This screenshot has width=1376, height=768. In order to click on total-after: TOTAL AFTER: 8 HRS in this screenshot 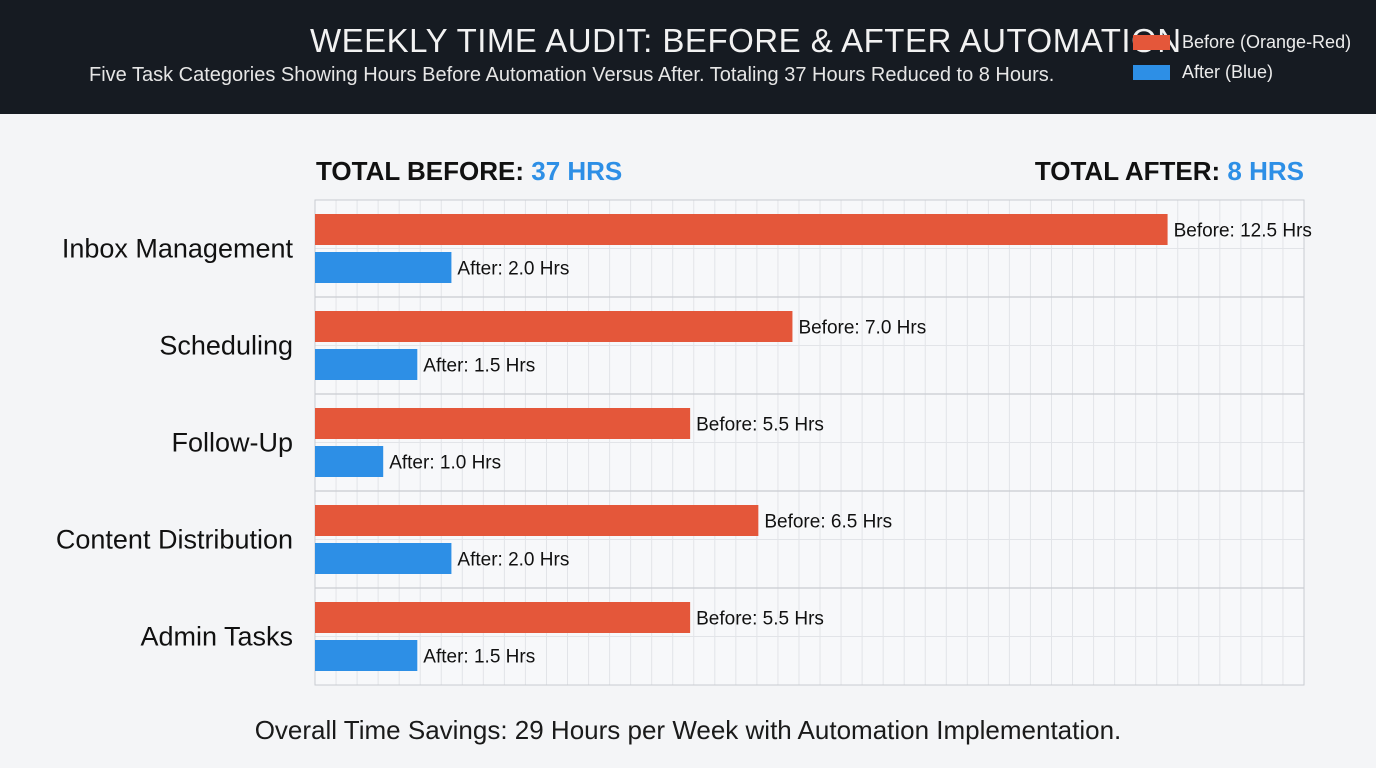, I will do `click(1169, 171)`.